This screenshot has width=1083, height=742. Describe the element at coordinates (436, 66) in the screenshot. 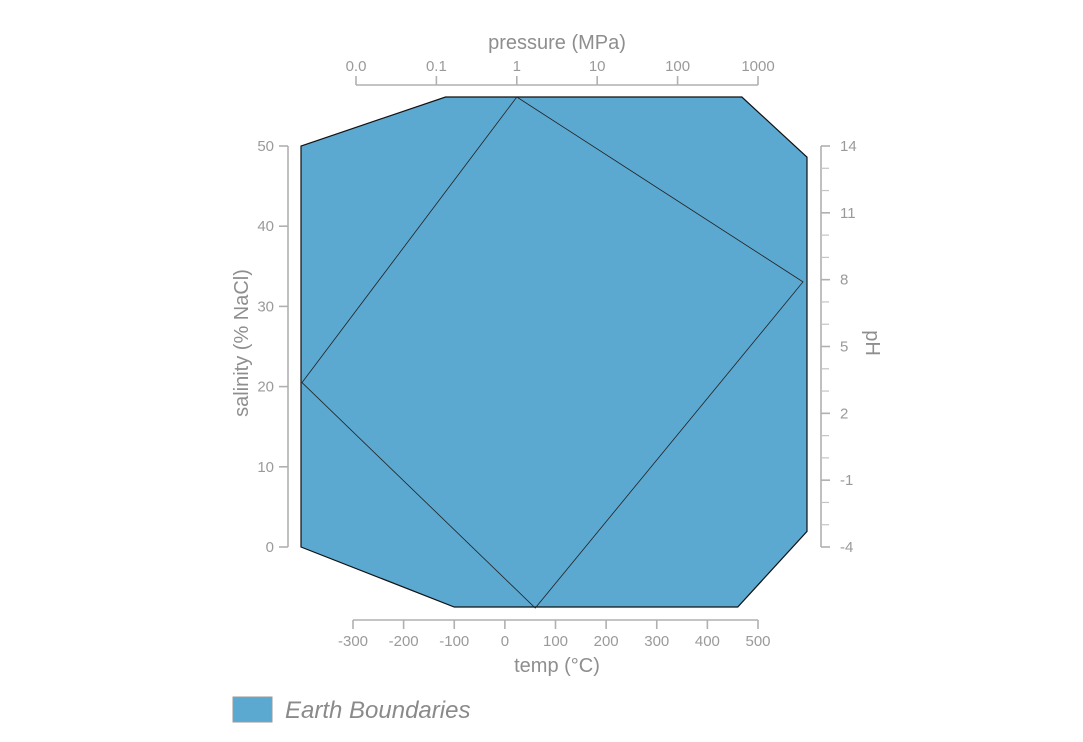

I see `pressure-tick-label: 0.1` at that location.